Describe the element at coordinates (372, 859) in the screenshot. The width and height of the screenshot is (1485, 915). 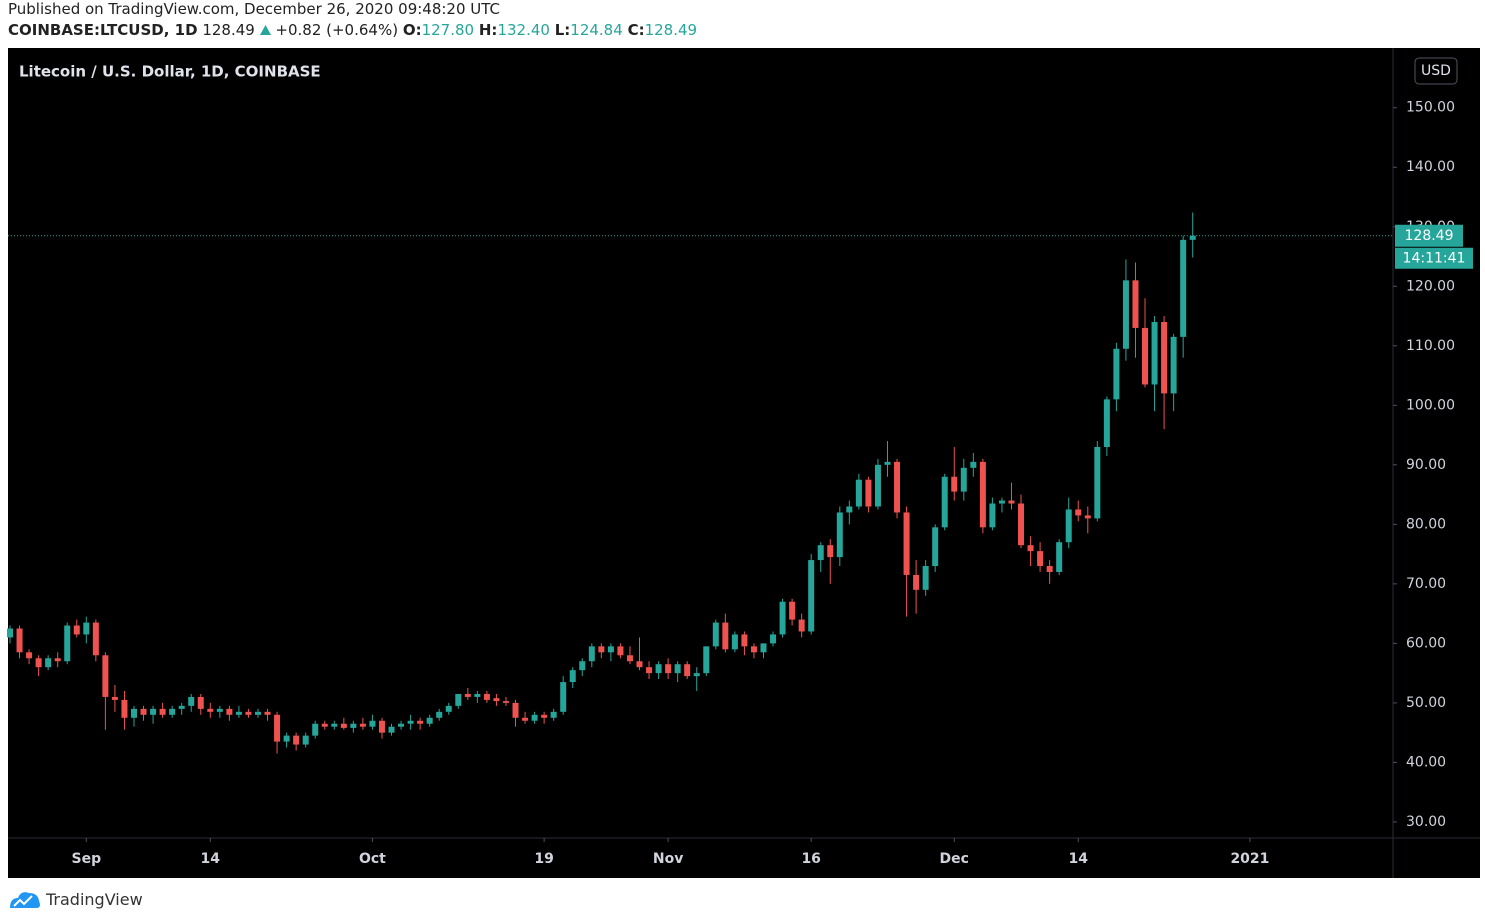
I see `x-tick-label: Oct` at that location.